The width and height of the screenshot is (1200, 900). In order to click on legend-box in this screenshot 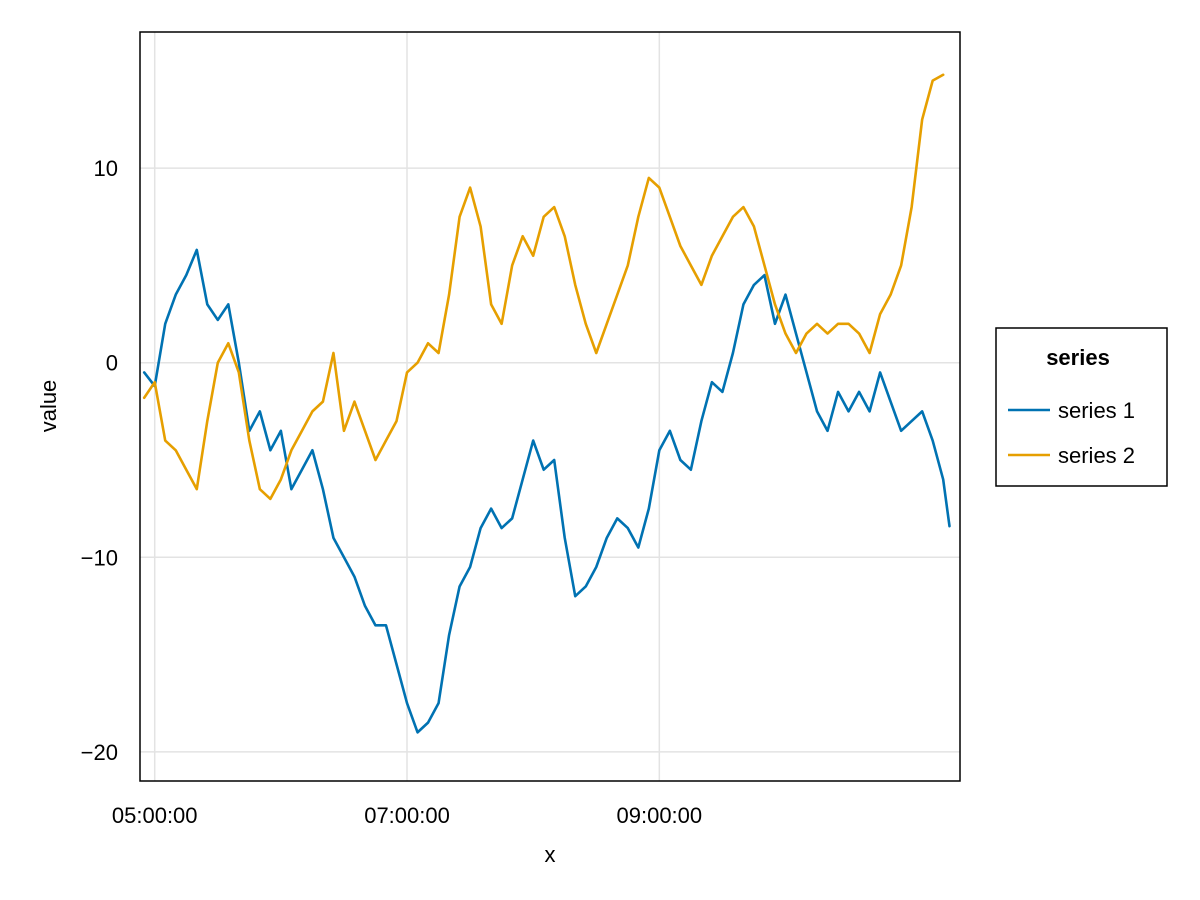, I will do `click(1081, 407)`.